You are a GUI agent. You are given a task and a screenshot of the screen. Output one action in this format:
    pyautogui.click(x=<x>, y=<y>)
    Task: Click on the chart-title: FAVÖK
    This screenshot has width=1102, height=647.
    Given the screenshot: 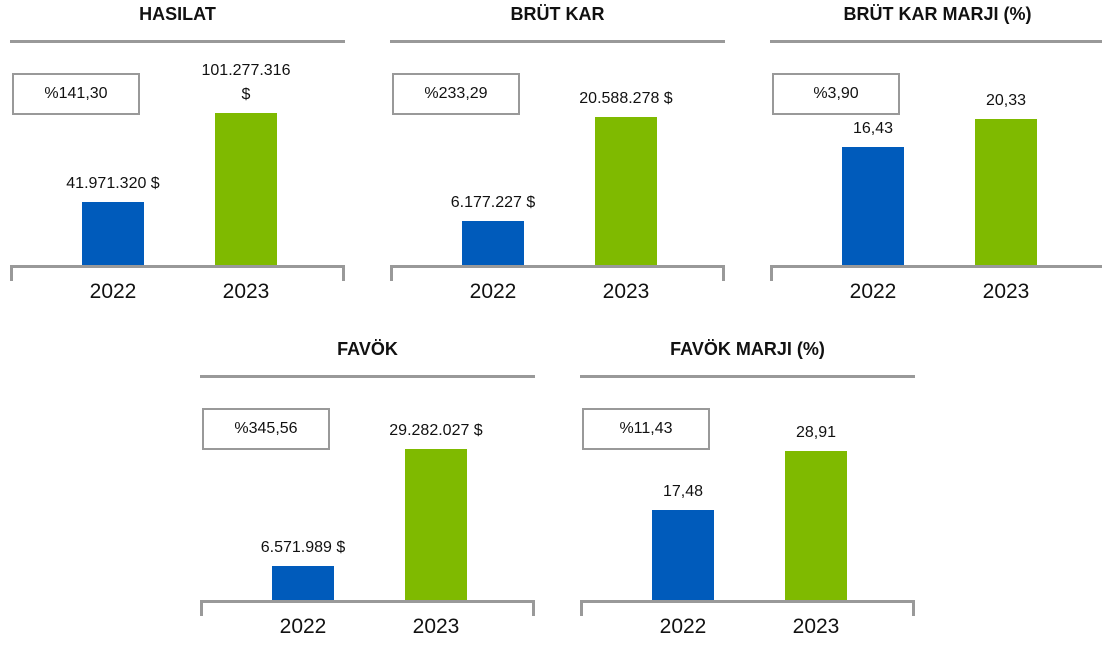 What is the action you would take?
    pyautogui.click(x=367, y=349)
    